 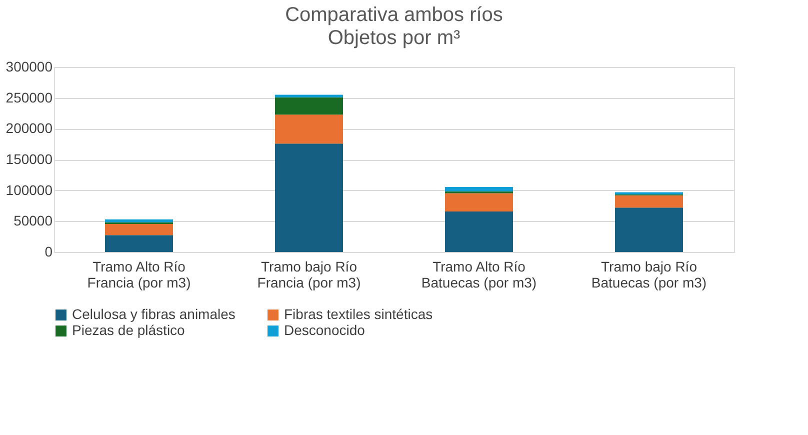 I want to click on y-tick-label: 100000, so click(x=29, y=190).